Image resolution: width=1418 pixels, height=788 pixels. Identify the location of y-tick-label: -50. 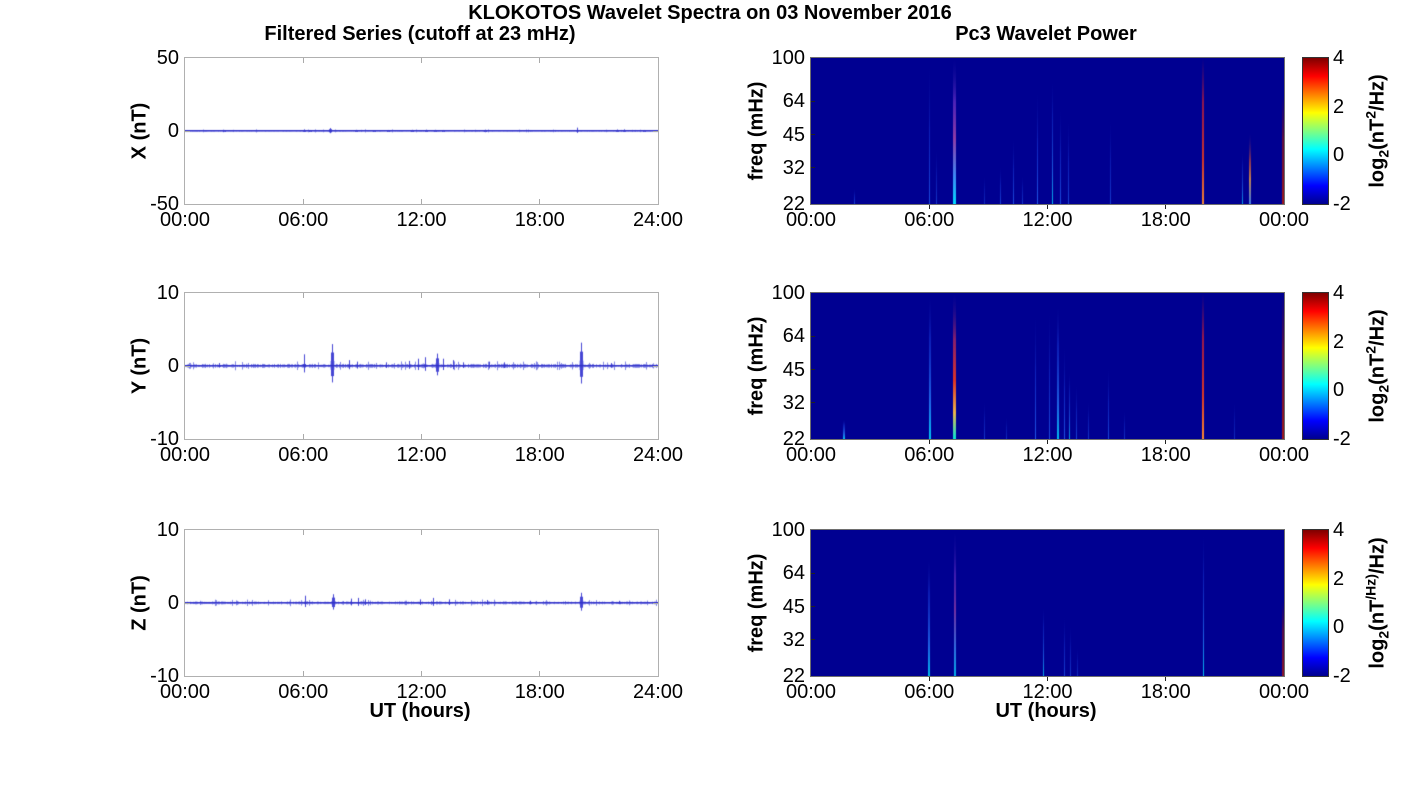
(164, 204).